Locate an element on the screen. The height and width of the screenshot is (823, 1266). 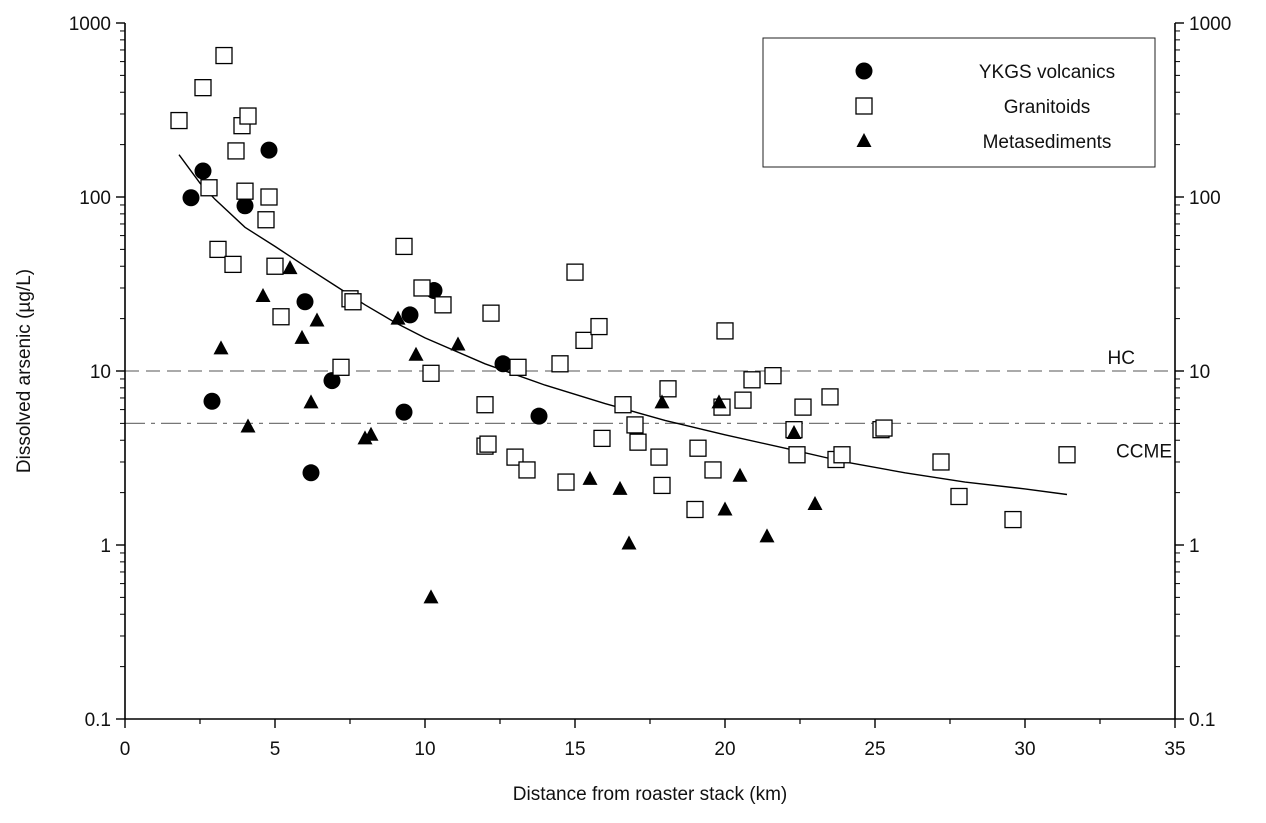
y-tick-label-right: 1 is located at coordinates (1194, 546).